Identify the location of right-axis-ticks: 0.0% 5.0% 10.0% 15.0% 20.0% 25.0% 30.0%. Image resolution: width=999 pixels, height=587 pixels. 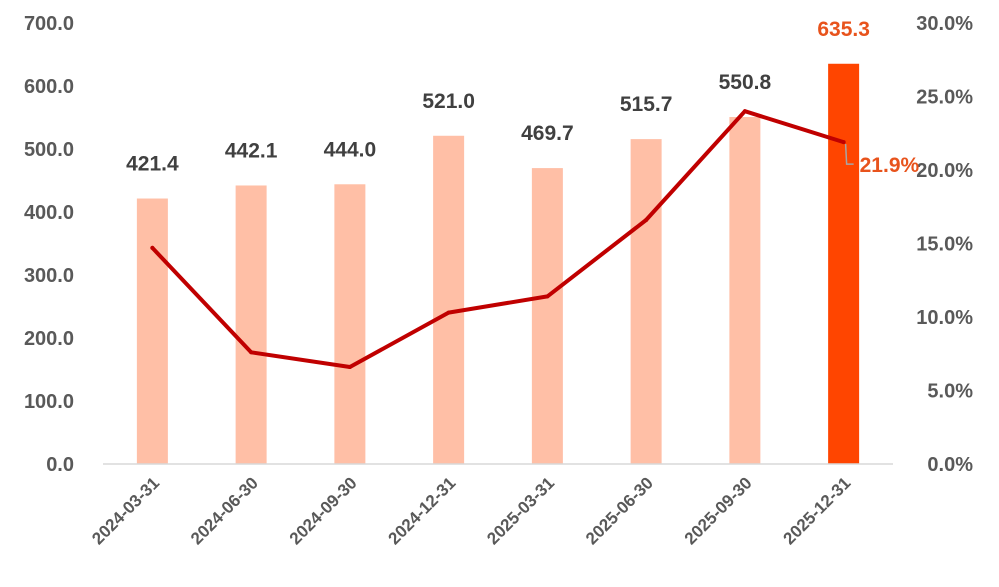
(944, 244).